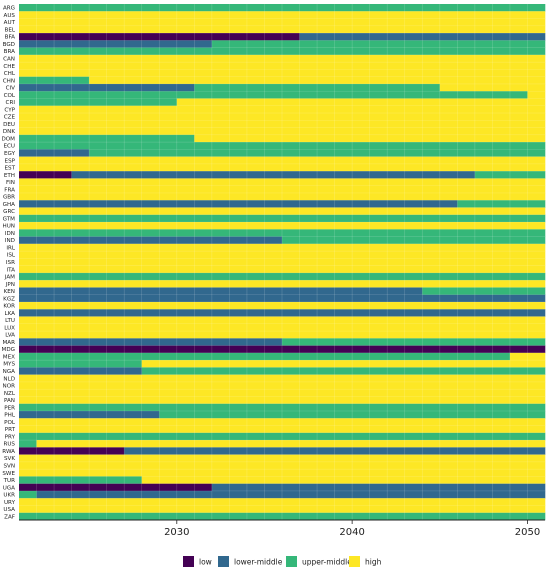 Image resolution: width=550 pixels, height=573 pixels. I want to click on y-label-chn: CHN, so click(9, 81).